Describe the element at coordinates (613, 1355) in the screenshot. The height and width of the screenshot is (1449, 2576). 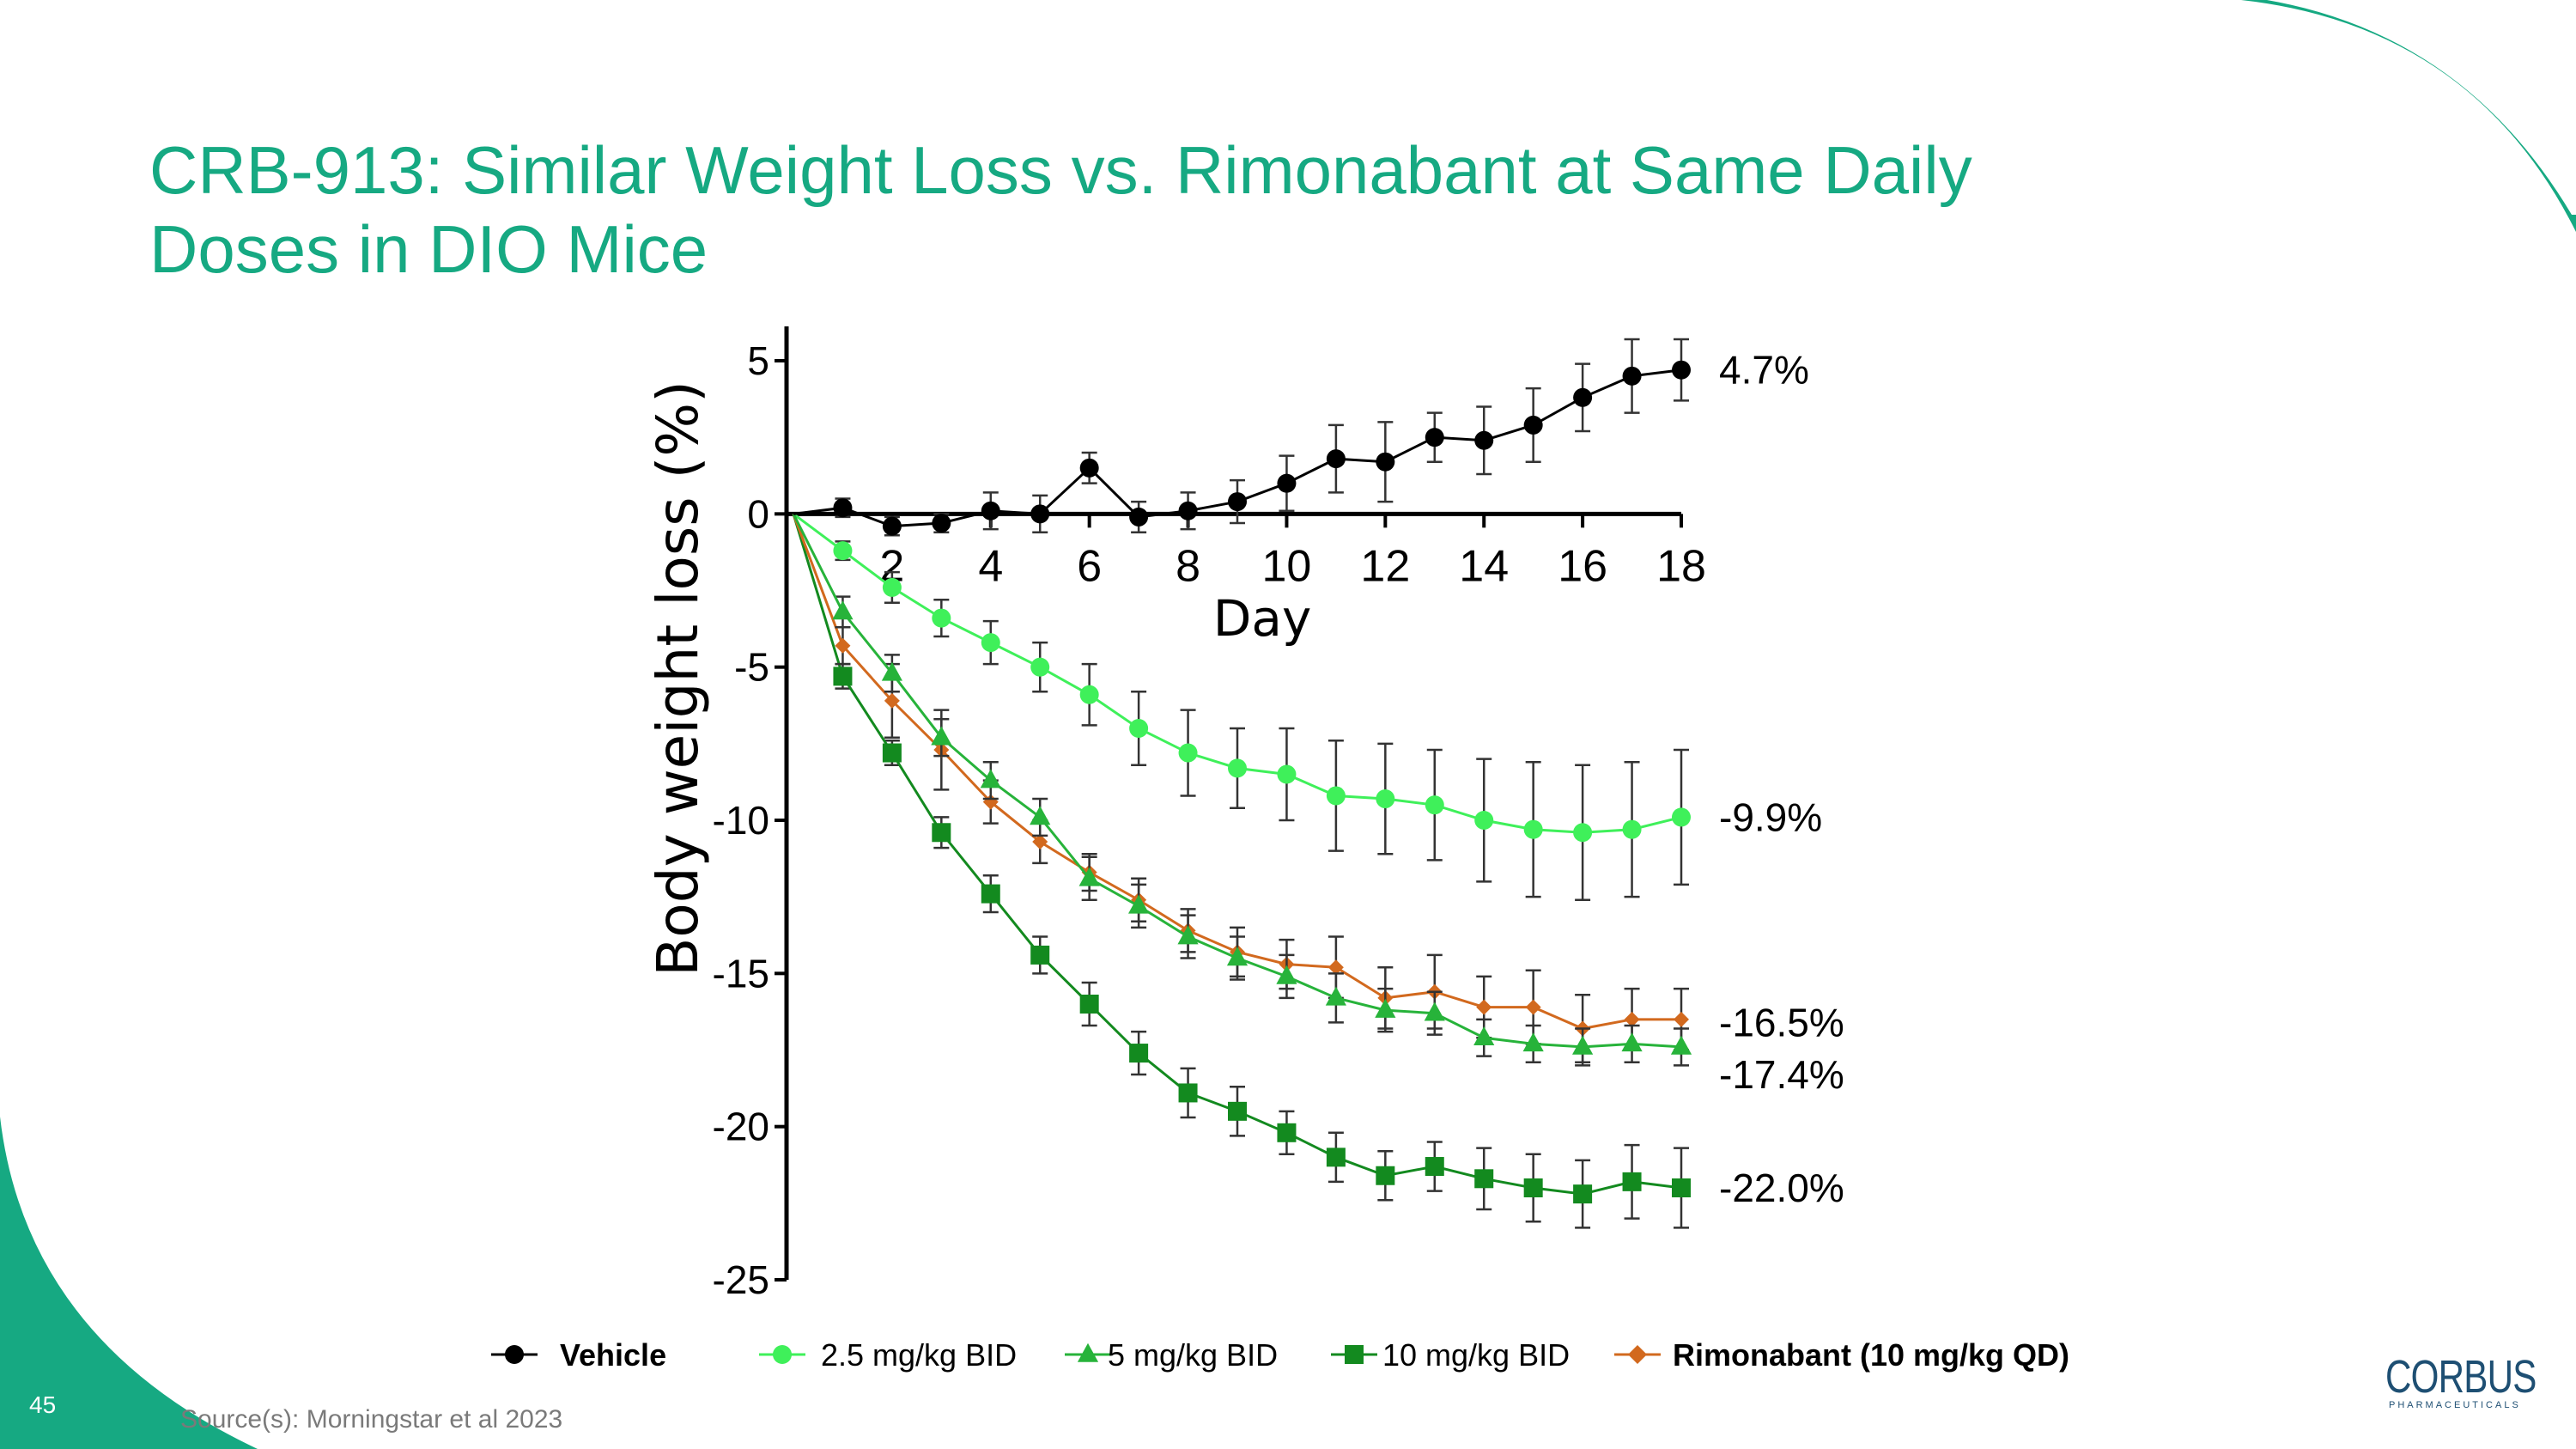
I see `legend-label: Vehicle` at that location.